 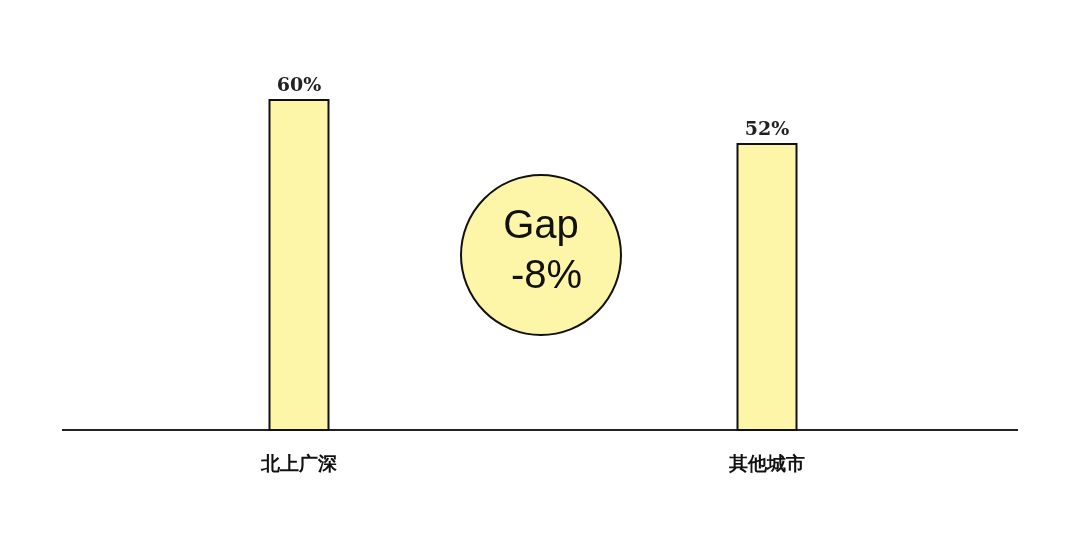 I want to click on data-label: 52%, so click(x=767, y=128).